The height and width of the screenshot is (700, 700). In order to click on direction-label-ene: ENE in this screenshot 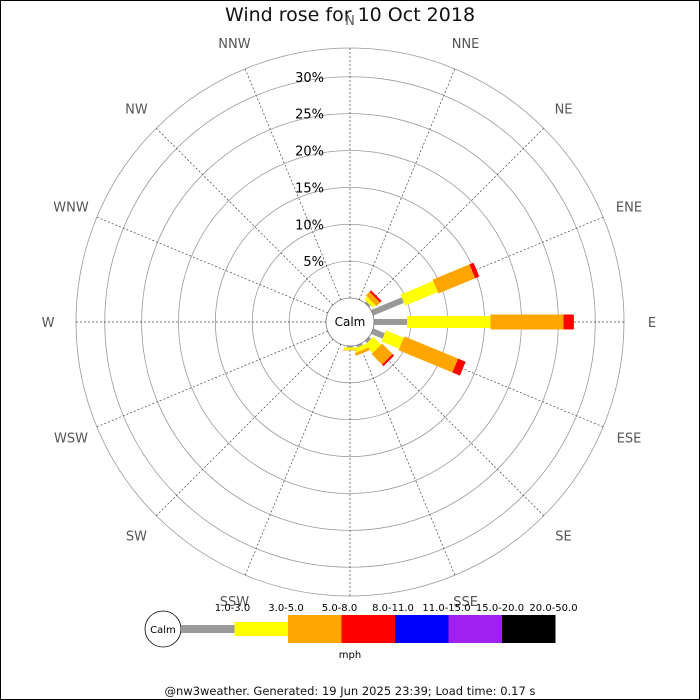, I will do `click(629, 207)`.